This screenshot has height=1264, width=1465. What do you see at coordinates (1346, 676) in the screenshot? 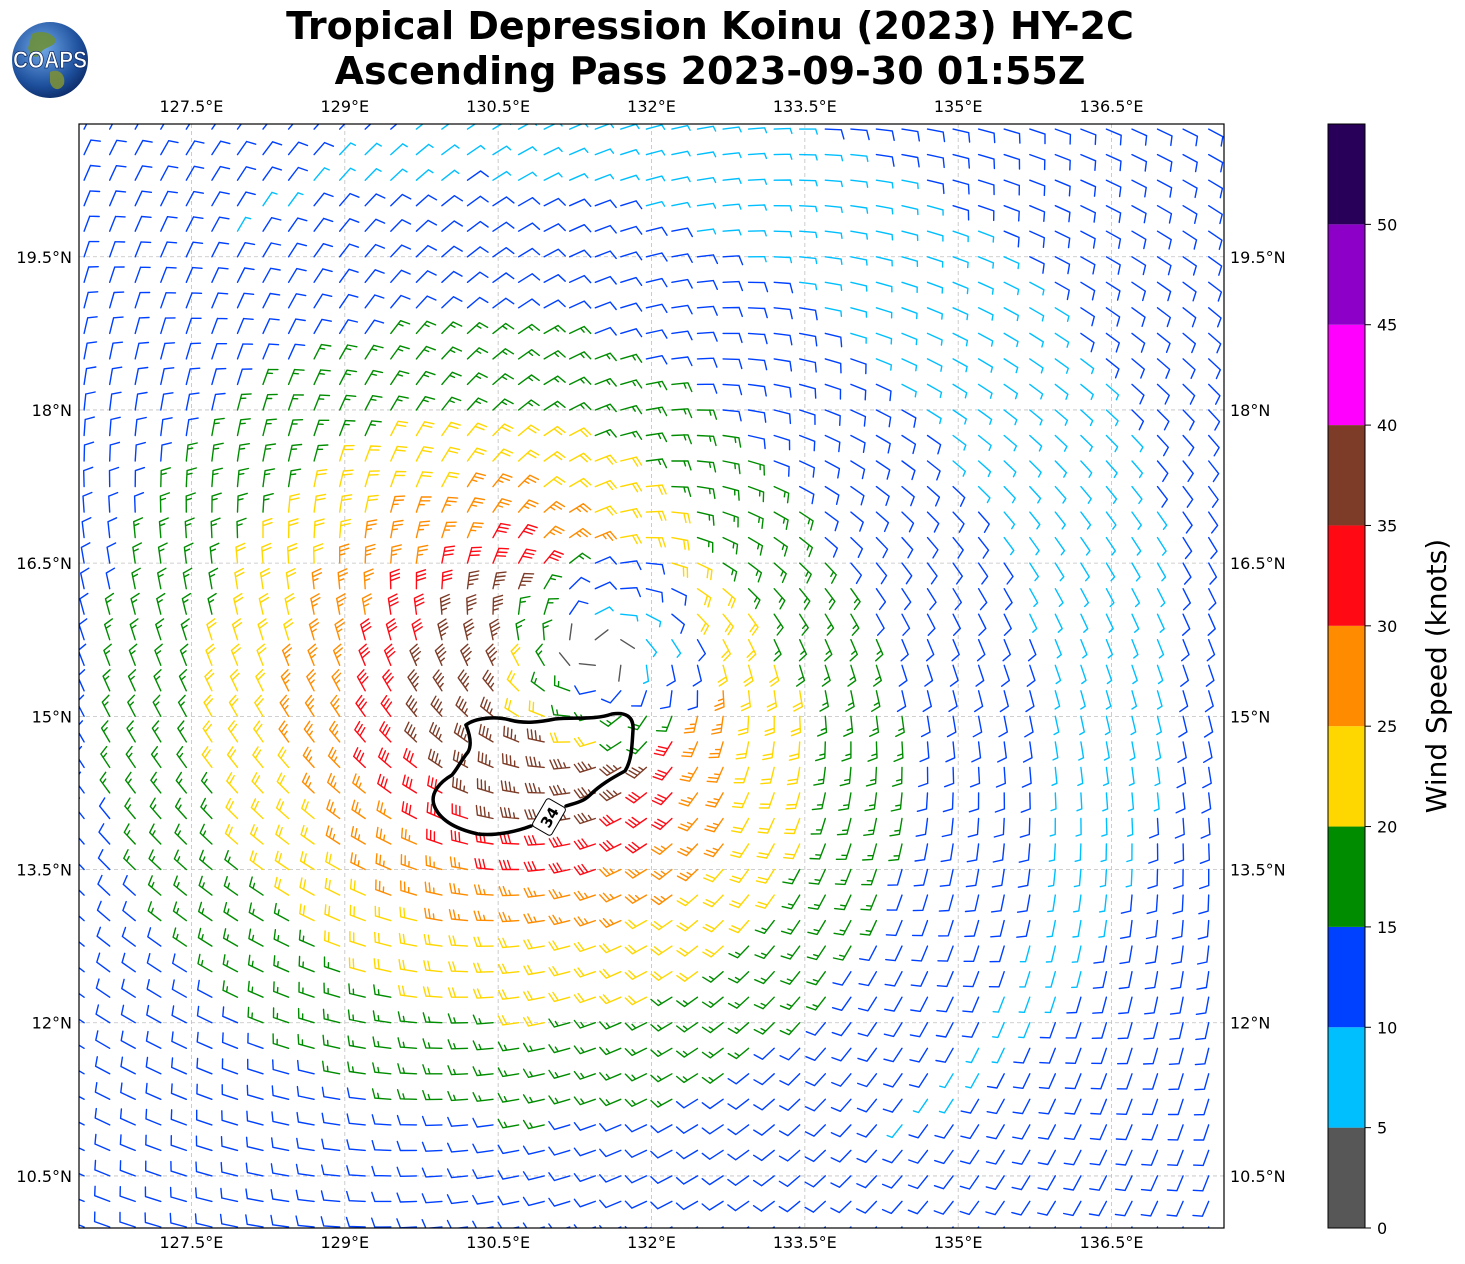
I see `colorbar-frame` at bounding box center [1346, 676].